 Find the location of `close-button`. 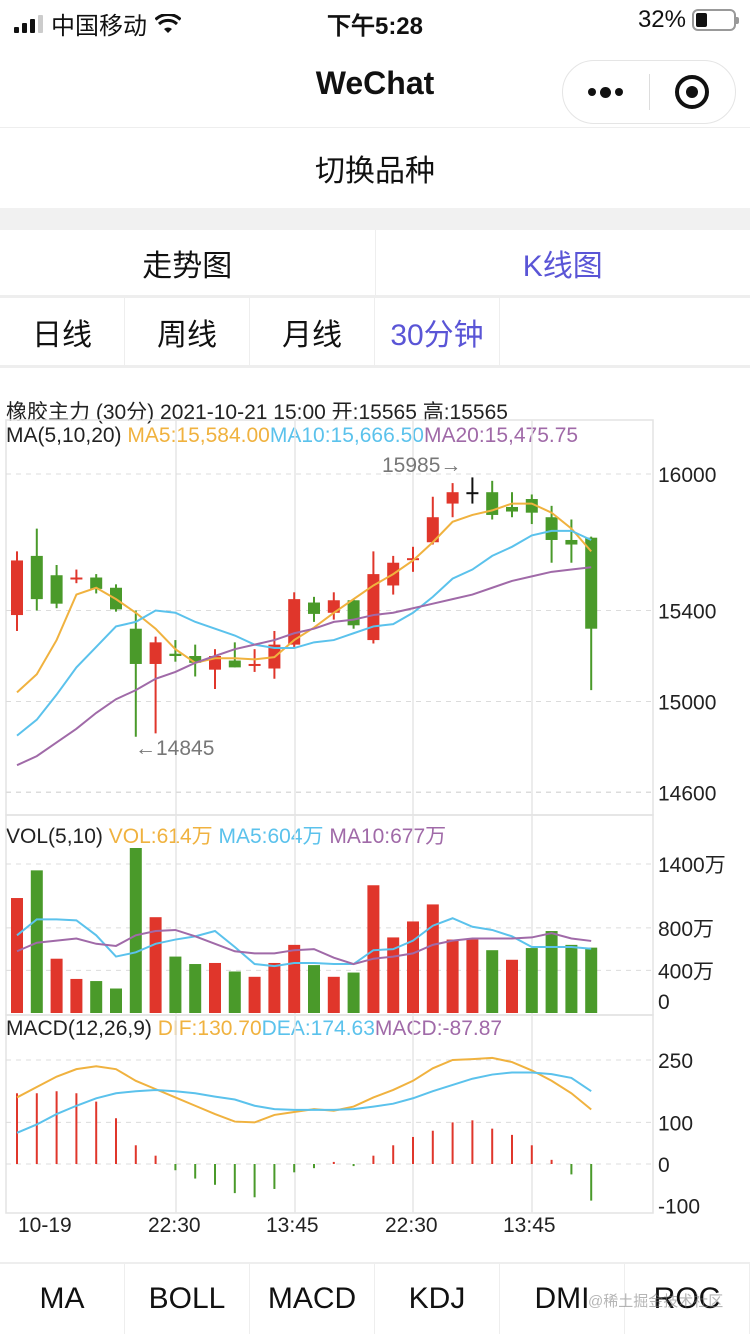

close-button is located at coordinates (693, 92).